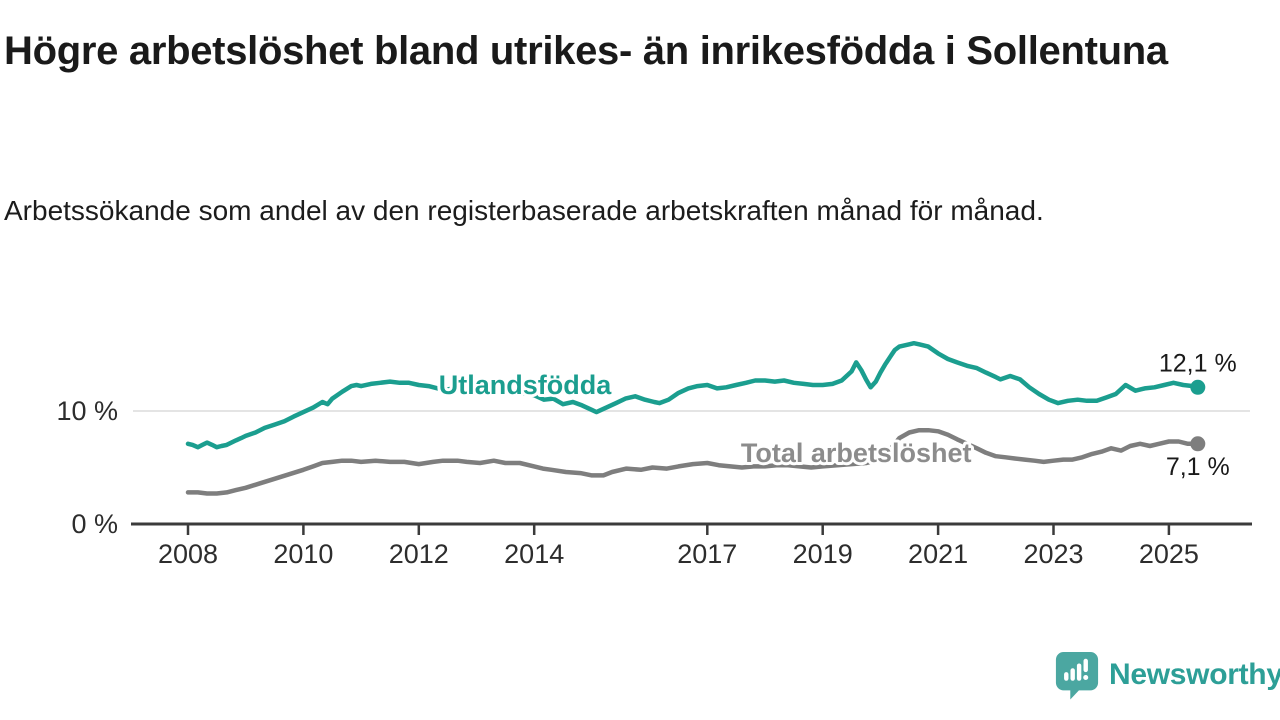  What do you see at coordinates (525, 385) in the screenshot?
I see `series-label-utlandsfodda: Utlandsfödda` at bounding box center [525, 385].